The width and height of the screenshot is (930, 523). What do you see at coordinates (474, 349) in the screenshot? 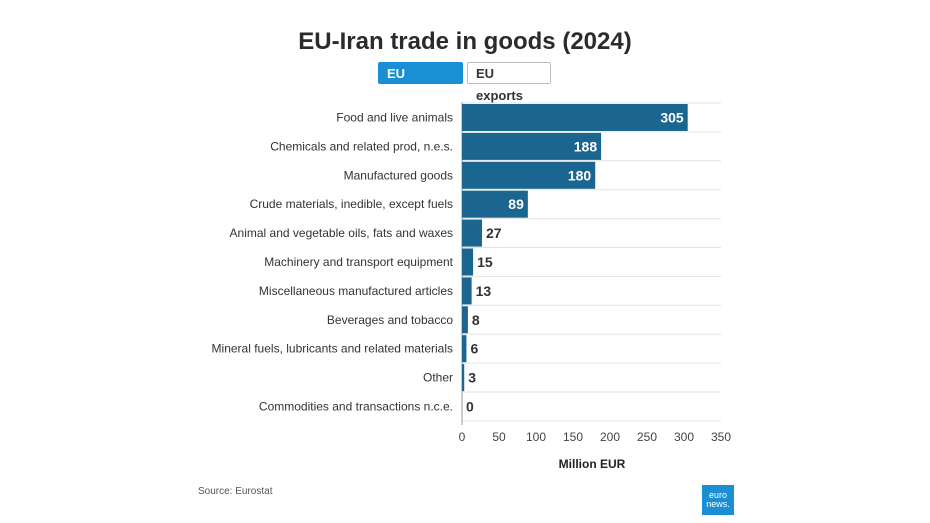
I see `value-label: 6` at bounding box center [474, 349].